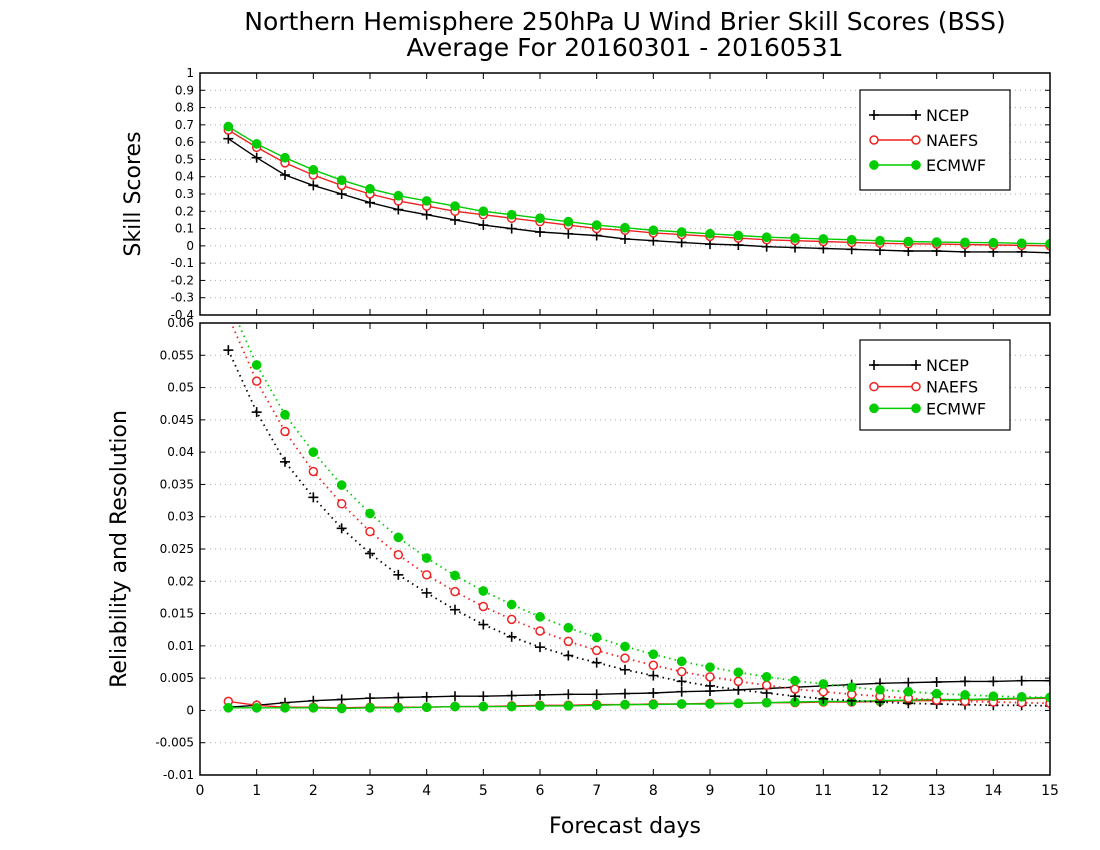  I want to click on bottom-y-tick-label: 0.055, so click(177, 355).